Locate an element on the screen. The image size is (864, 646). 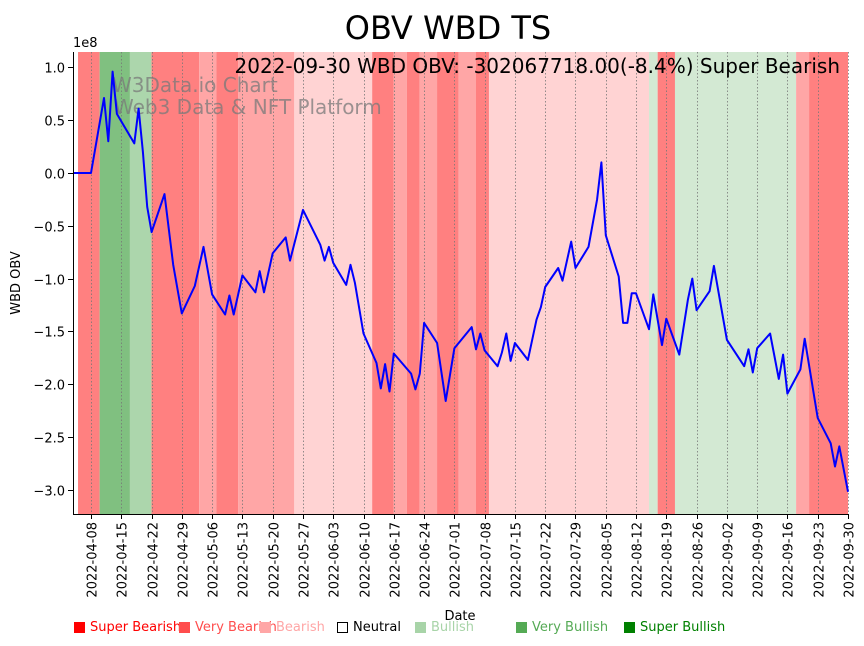
x-tick-label: 2022-07-08 is located at coordinates (487, 560).